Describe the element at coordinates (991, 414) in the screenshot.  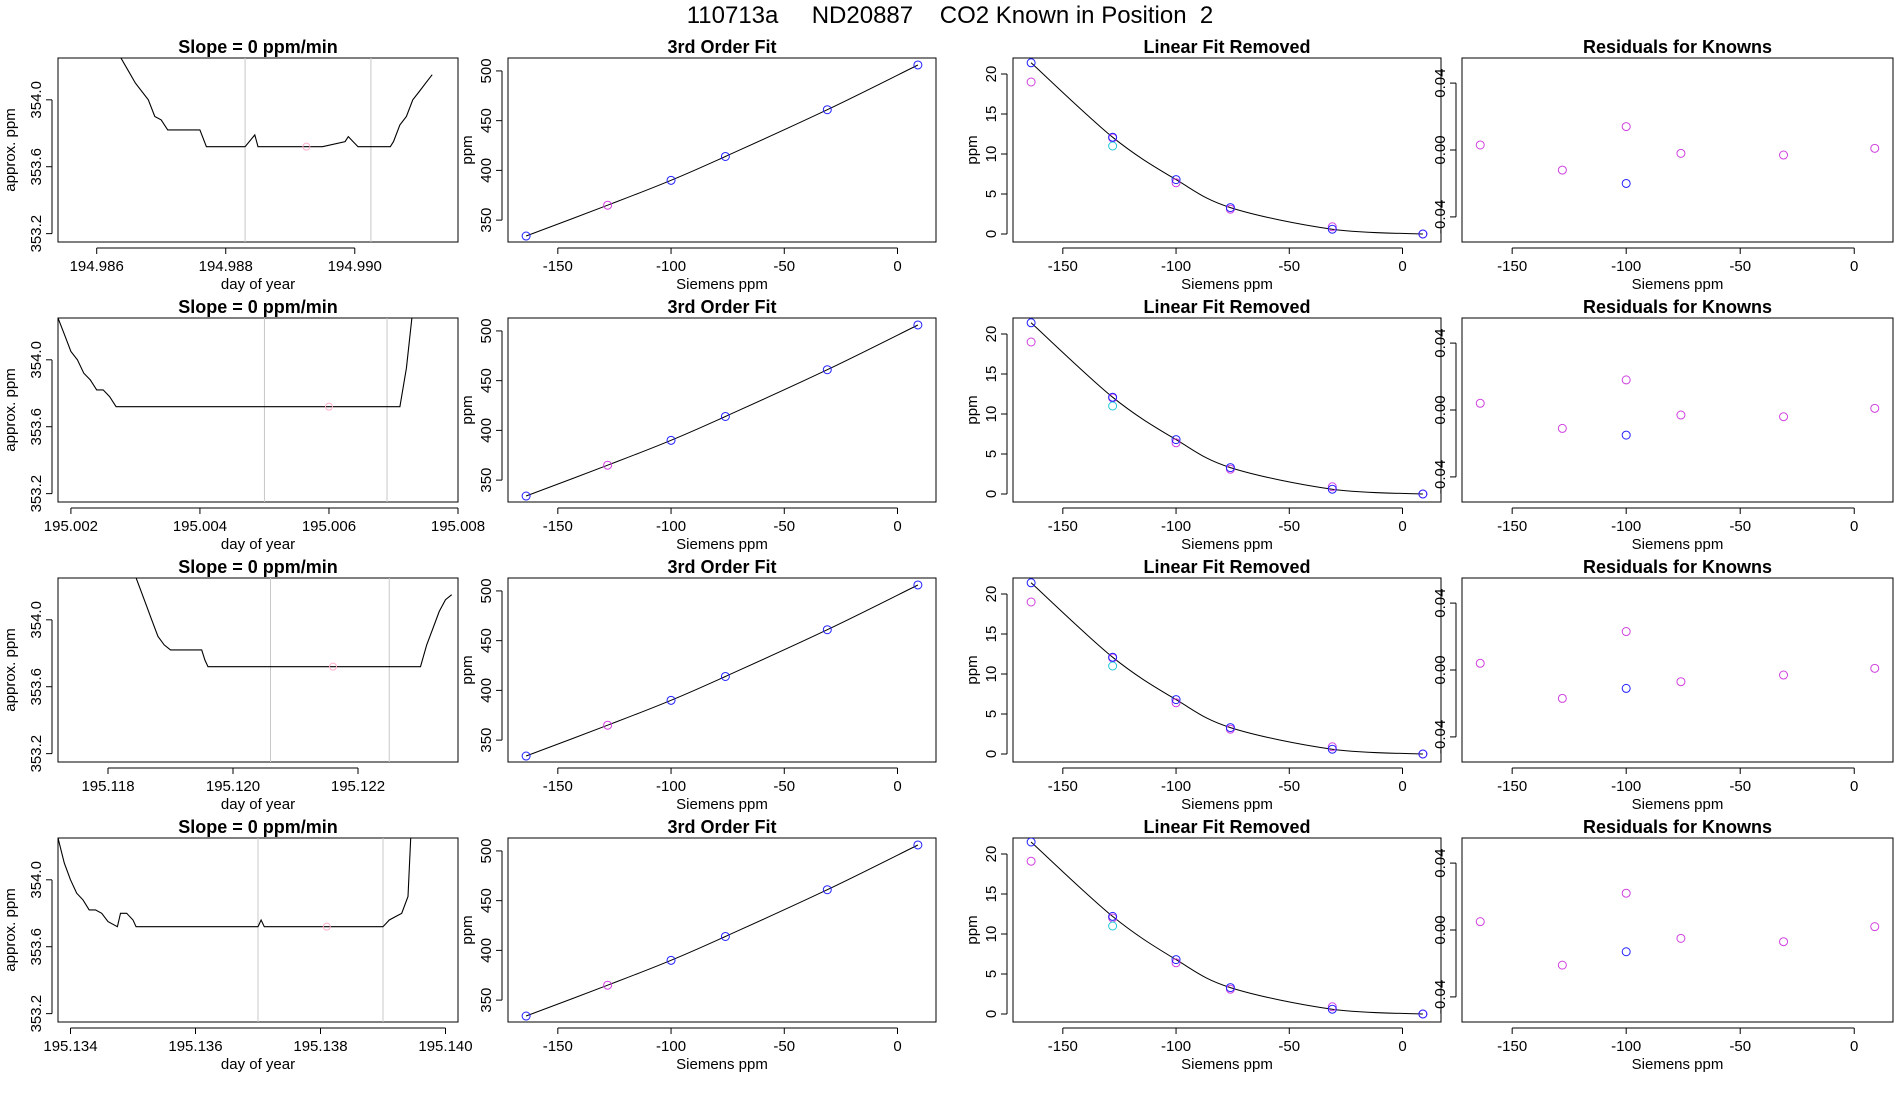
I see `y-tick-label: 10` at that location.